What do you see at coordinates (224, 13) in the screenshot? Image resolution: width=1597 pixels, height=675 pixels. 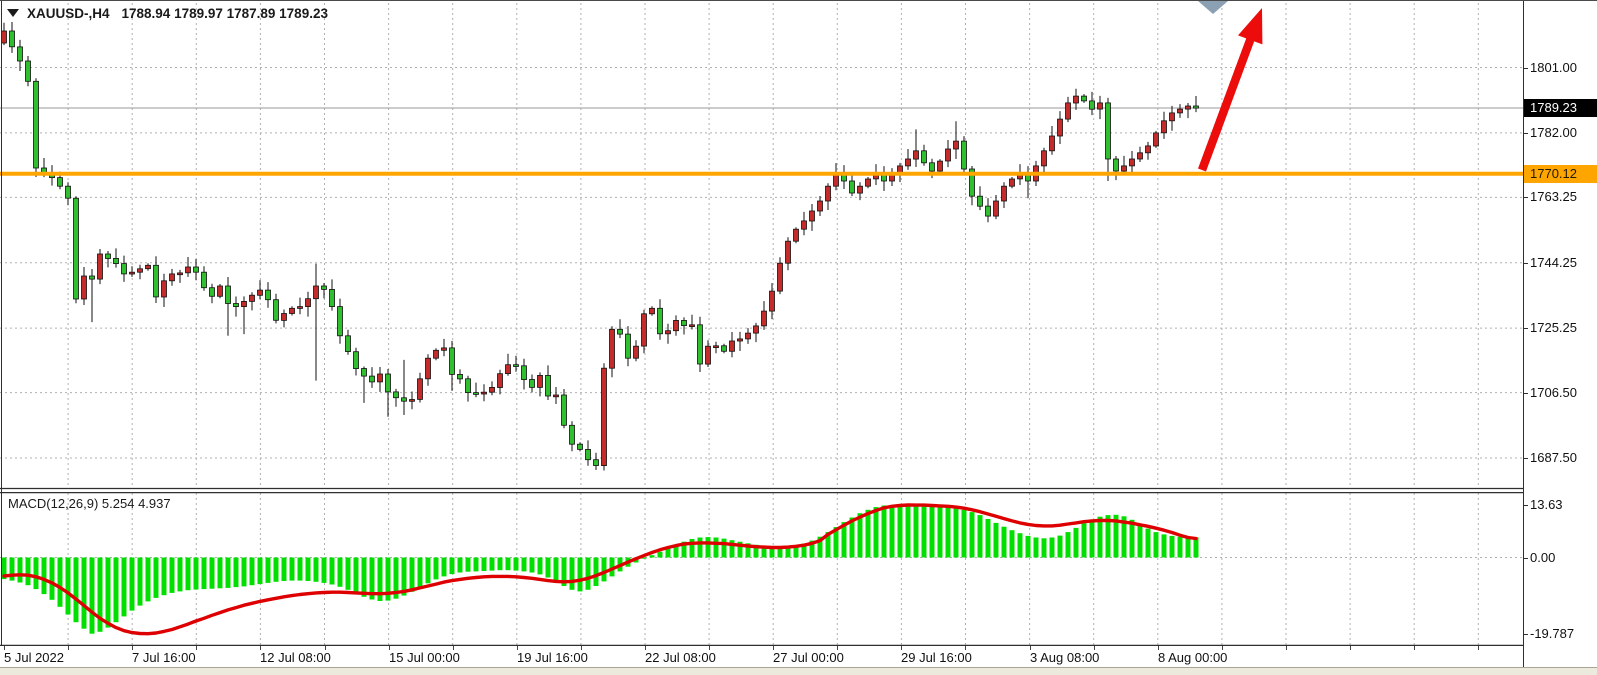 I see `ohlc-quote-values: 1788.94 1789.97 1787.89 1789.23` at bounding box center [224, 13].